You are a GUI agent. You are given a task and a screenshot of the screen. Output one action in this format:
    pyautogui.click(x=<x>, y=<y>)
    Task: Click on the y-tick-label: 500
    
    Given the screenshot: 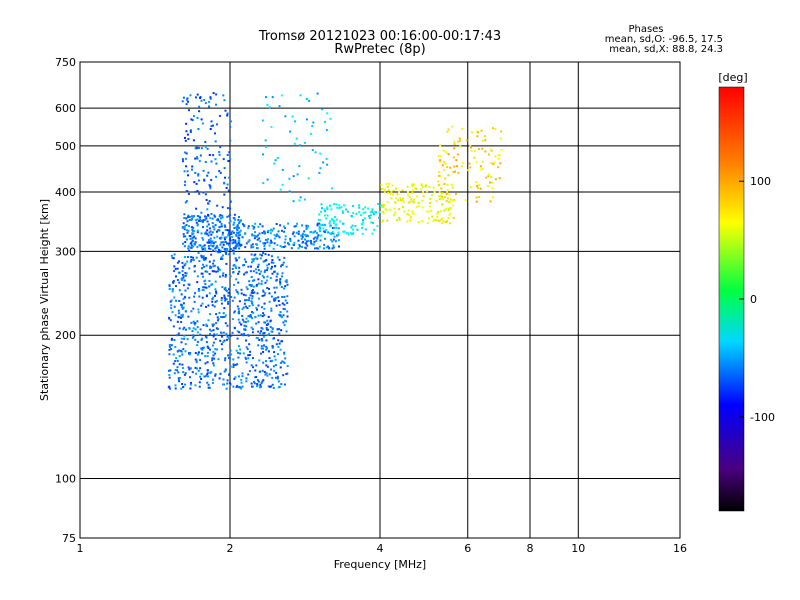 What is the action you would take?
    pyautogui.click(x=65, y=146)
    